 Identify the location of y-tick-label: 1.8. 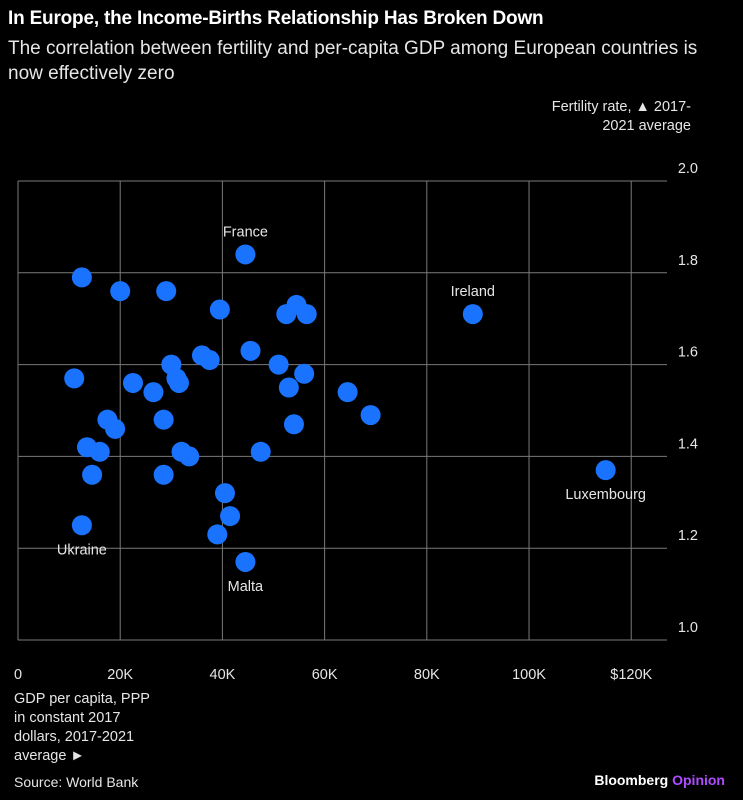
(688, 261).